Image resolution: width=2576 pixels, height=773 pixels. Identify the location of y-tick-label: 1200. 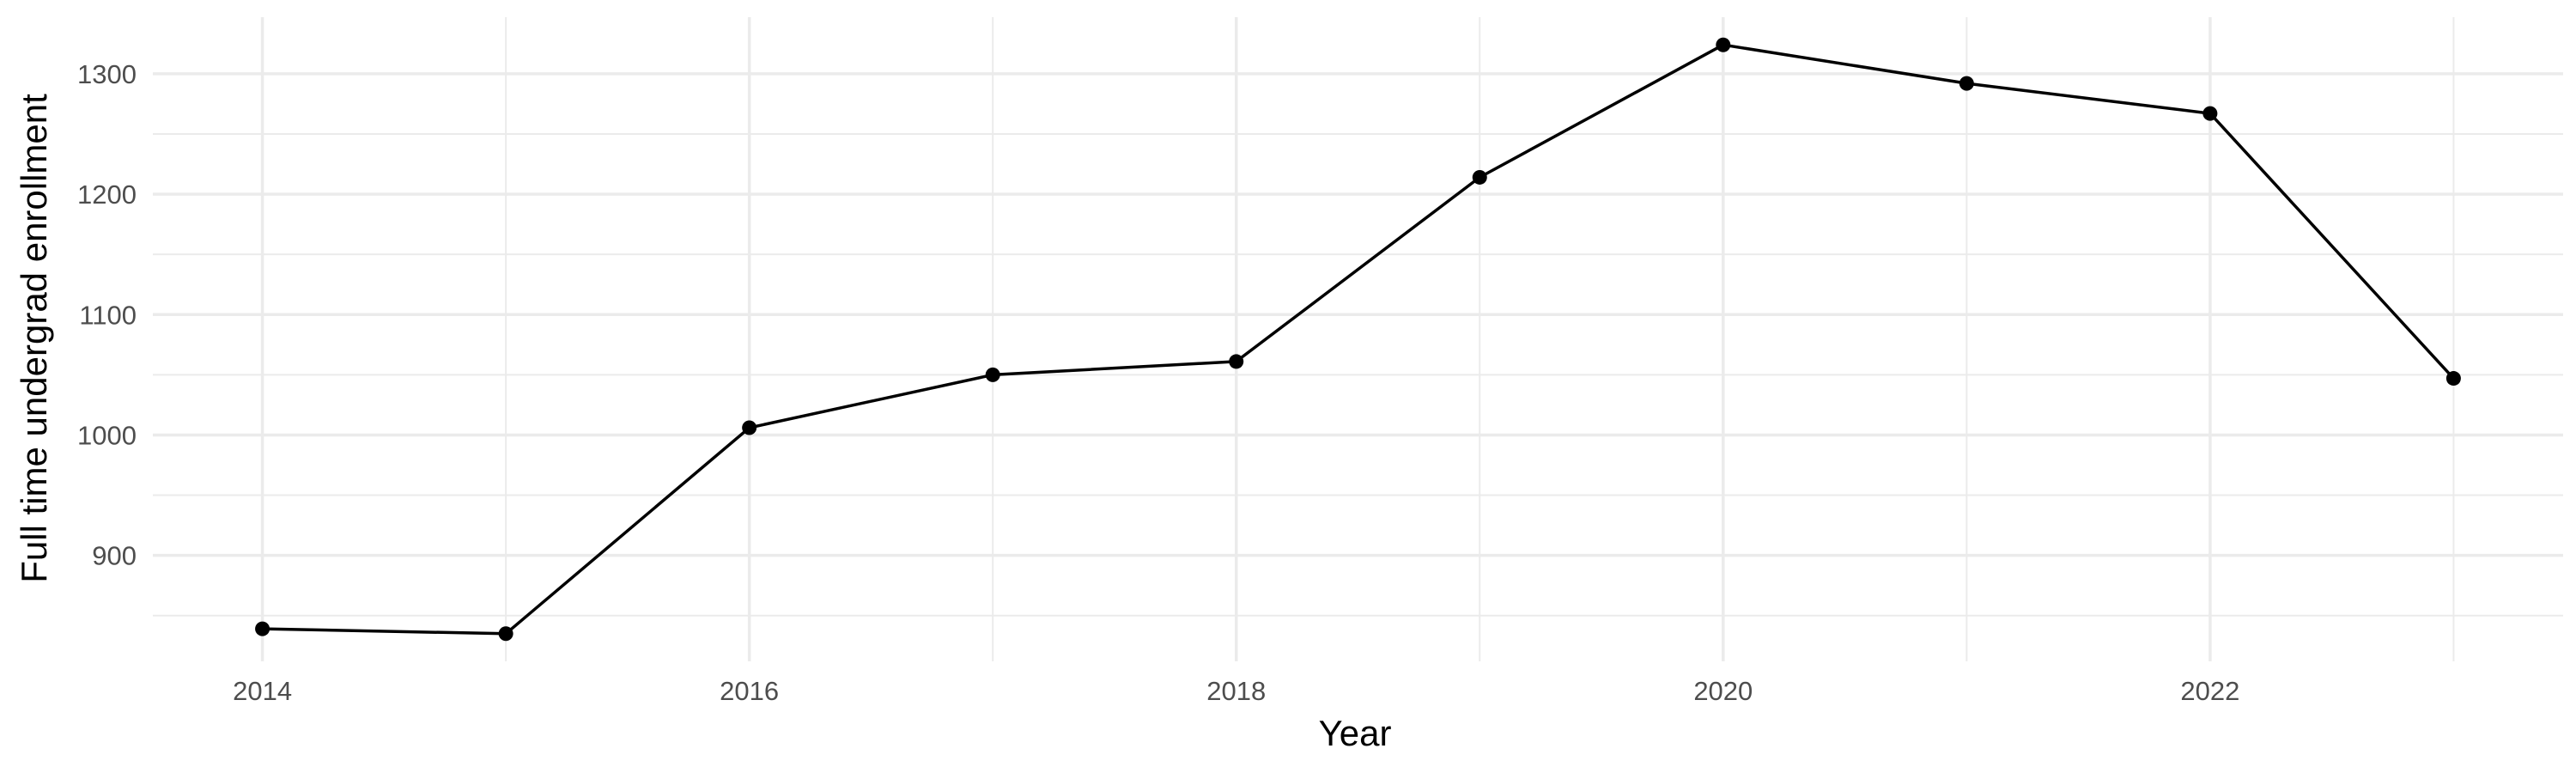
(107, 195).